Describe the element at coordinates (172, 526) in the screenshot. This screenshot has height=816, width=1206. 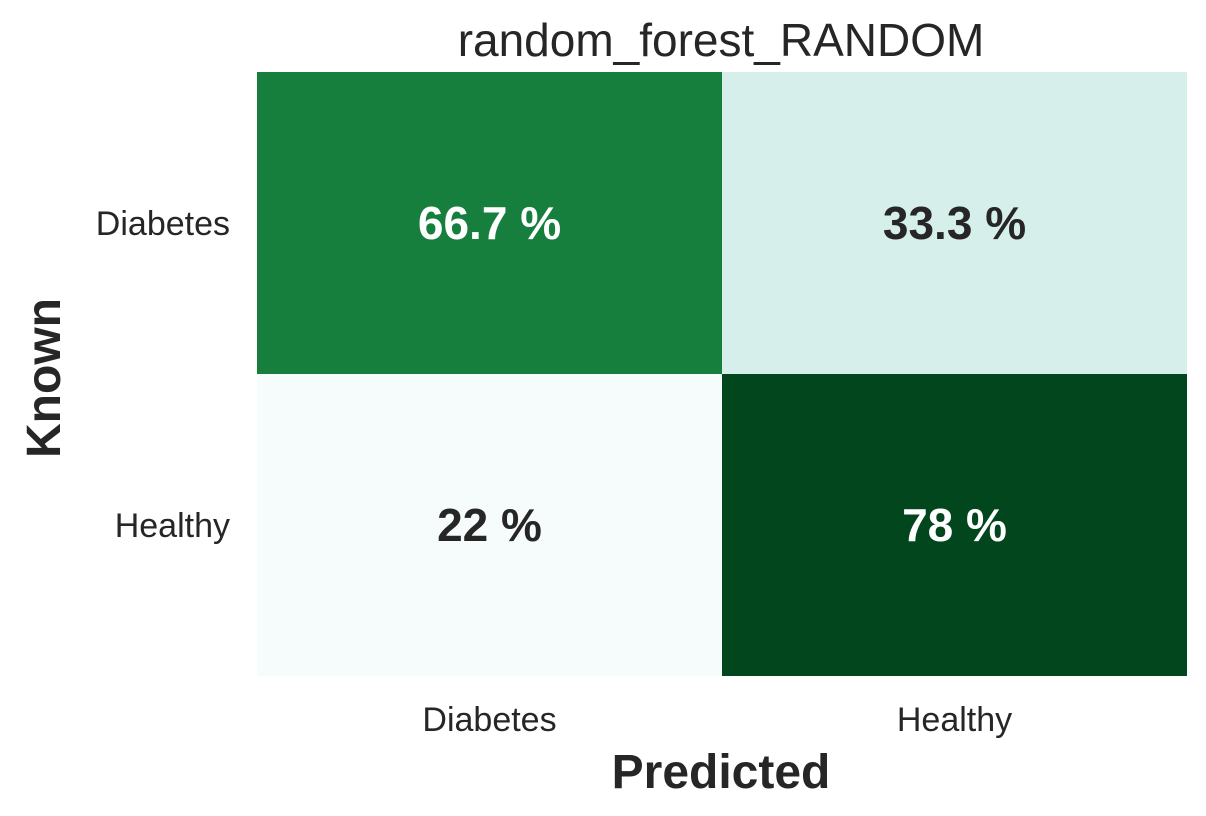
I see `y-tick-label: Healthy` at that location.